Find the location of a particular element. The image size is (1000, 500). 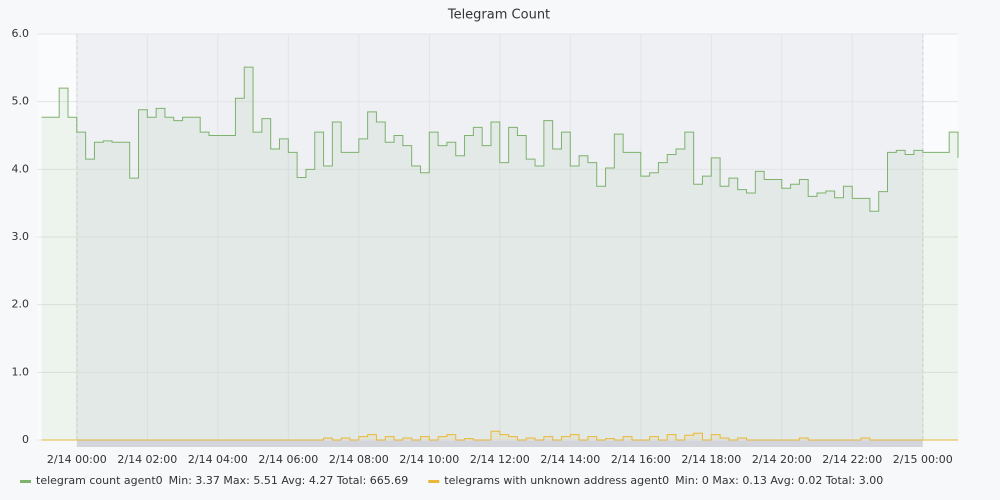

x-tick-label: 2/14 12:00 is located at coordinates (500, 459).